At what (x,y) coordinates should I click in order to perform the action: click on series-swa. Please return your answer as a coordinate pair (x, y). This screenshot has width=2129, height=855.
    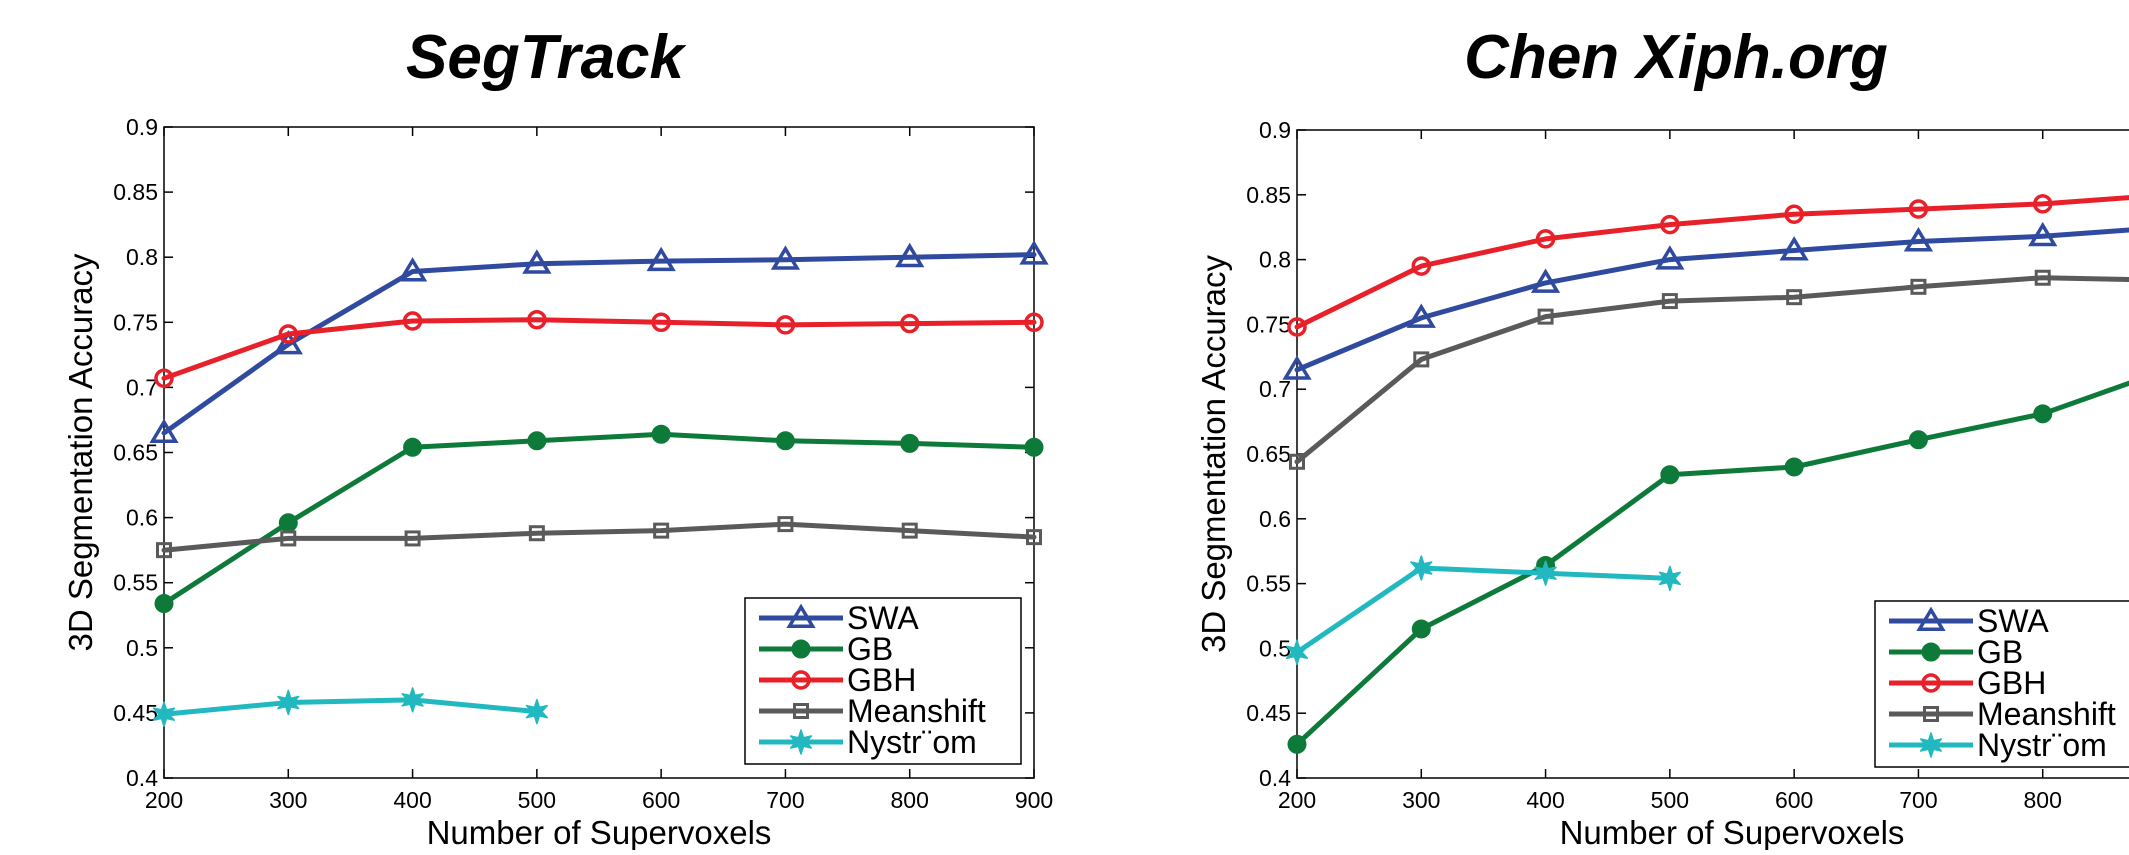
    Looking at the image, I should click on (1707, 297).